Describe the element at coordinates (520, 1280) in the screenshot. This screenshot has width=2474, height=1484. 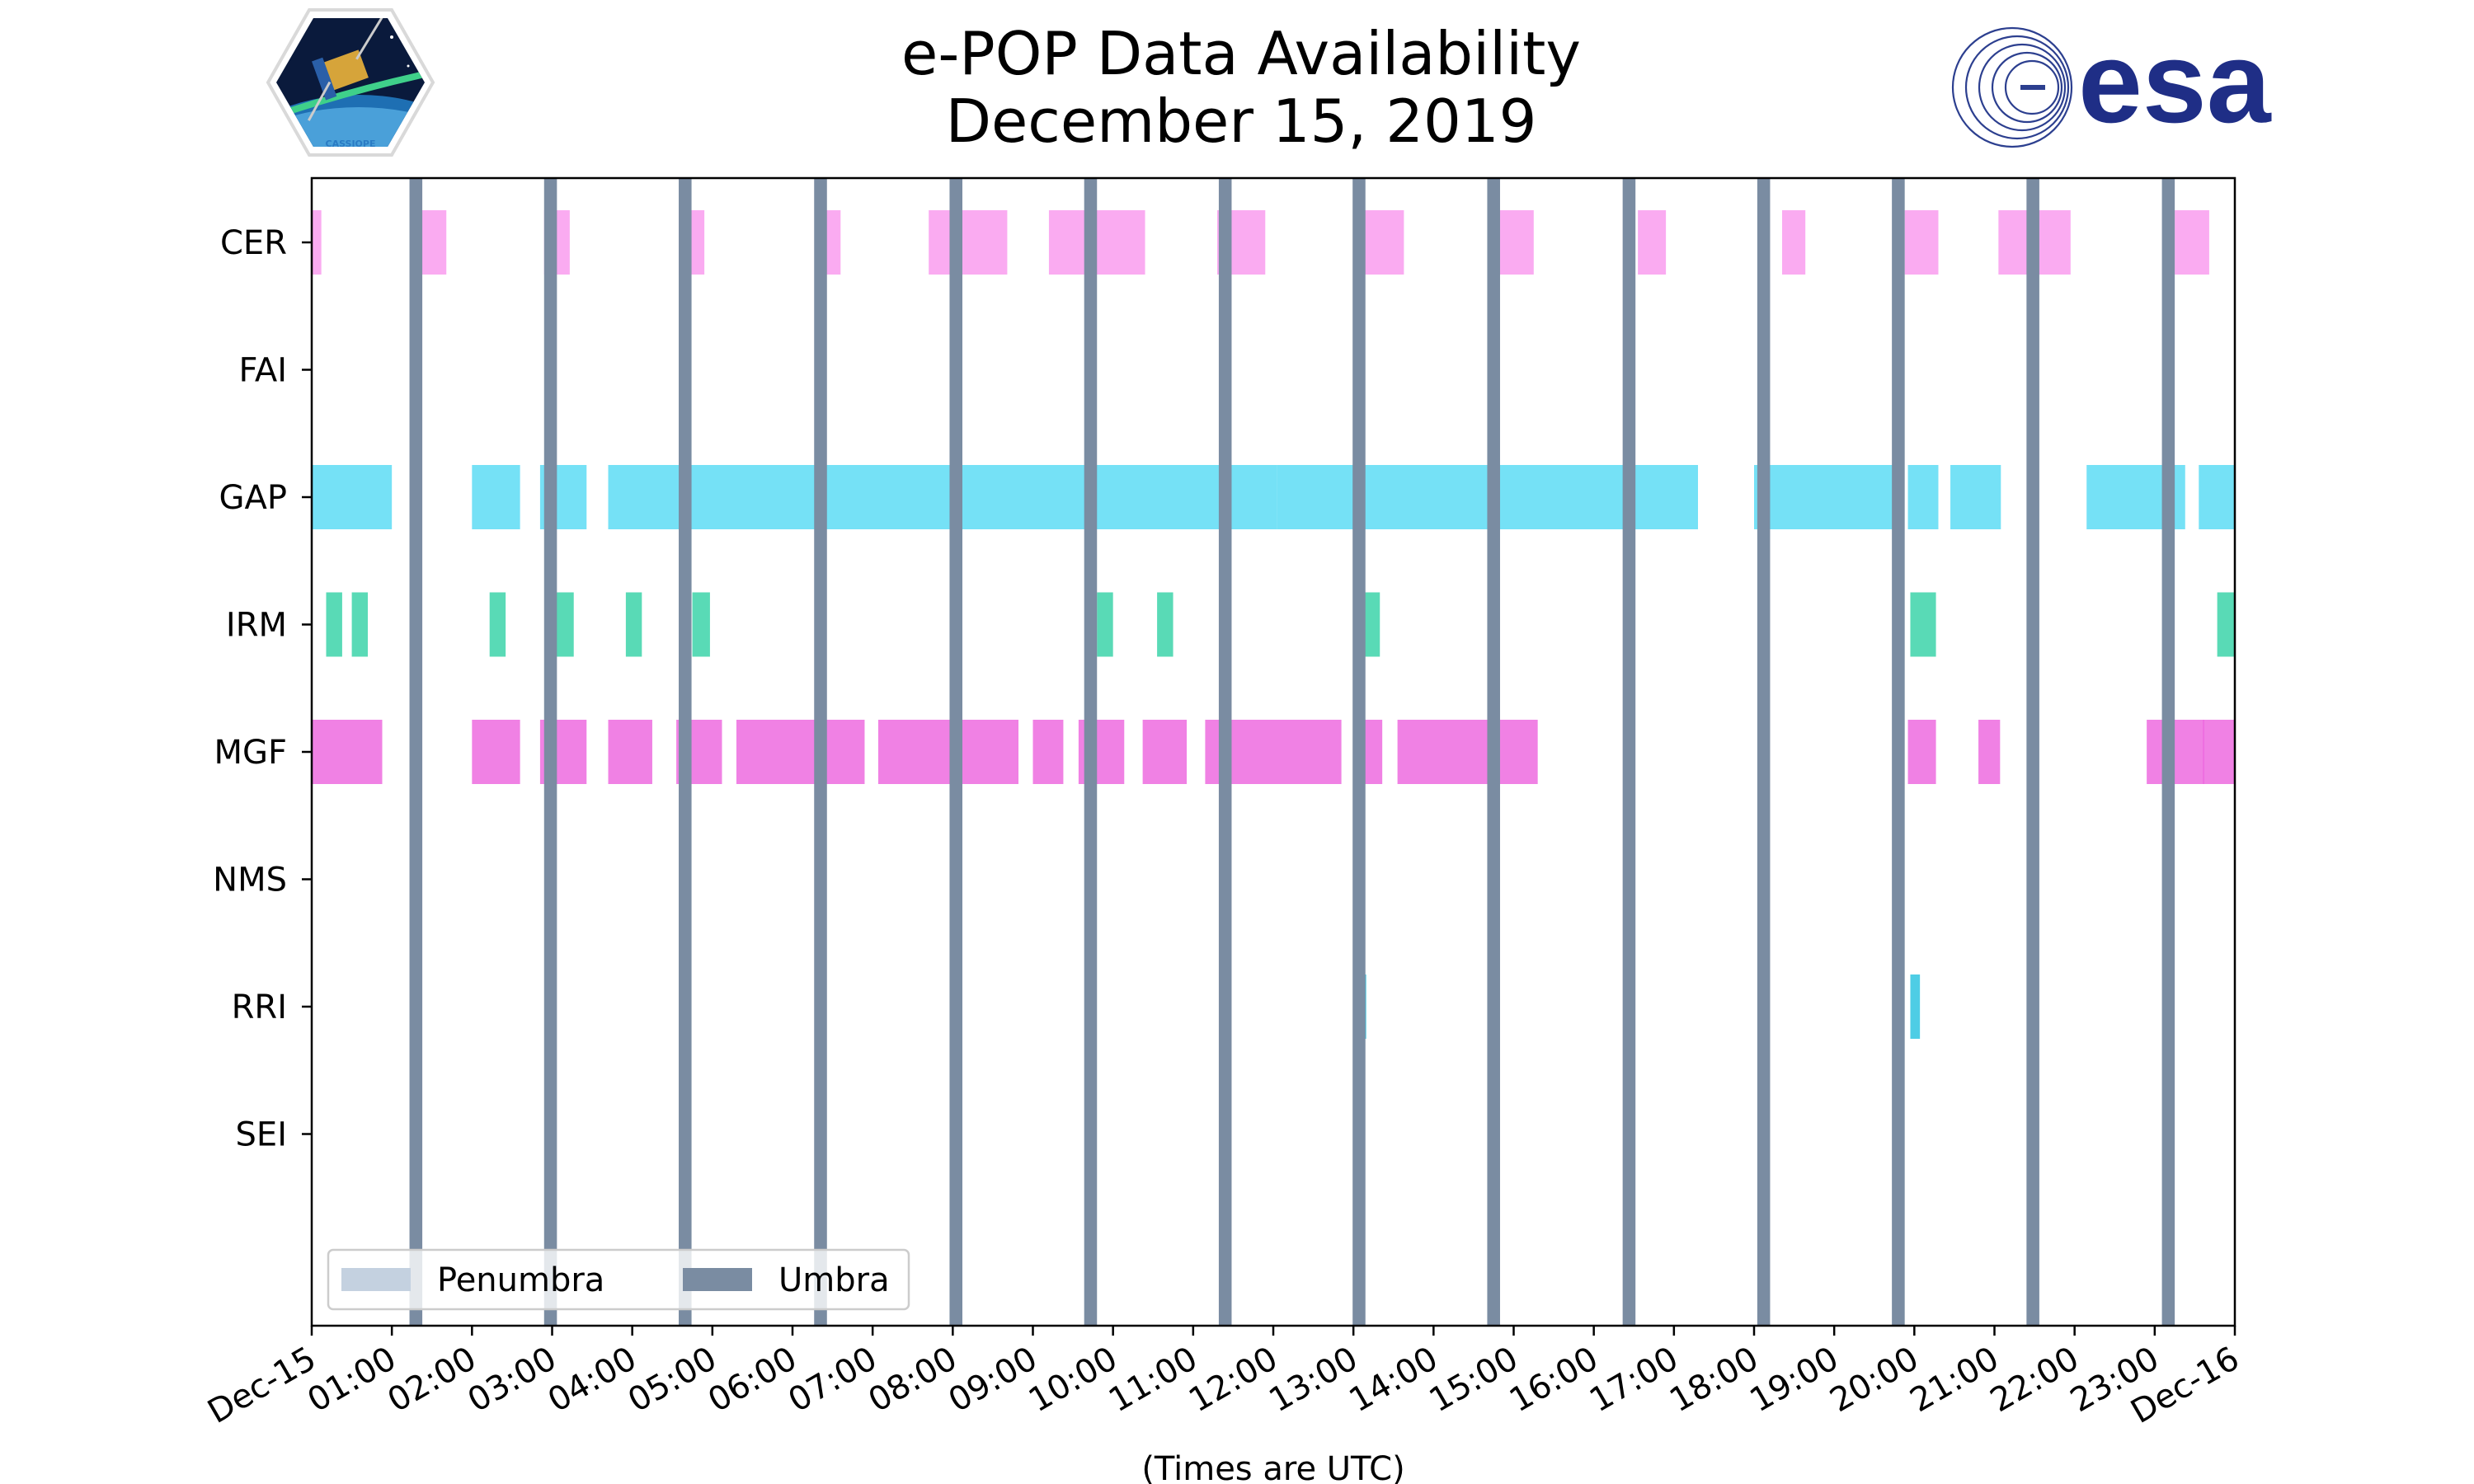
I see `legend-label-penumbra: Penumbra` at that location.